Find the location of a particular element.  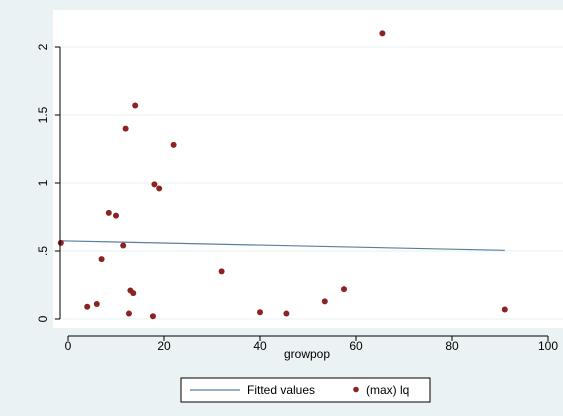

x-axis-label: growpop is located at coordinates (307, 354).